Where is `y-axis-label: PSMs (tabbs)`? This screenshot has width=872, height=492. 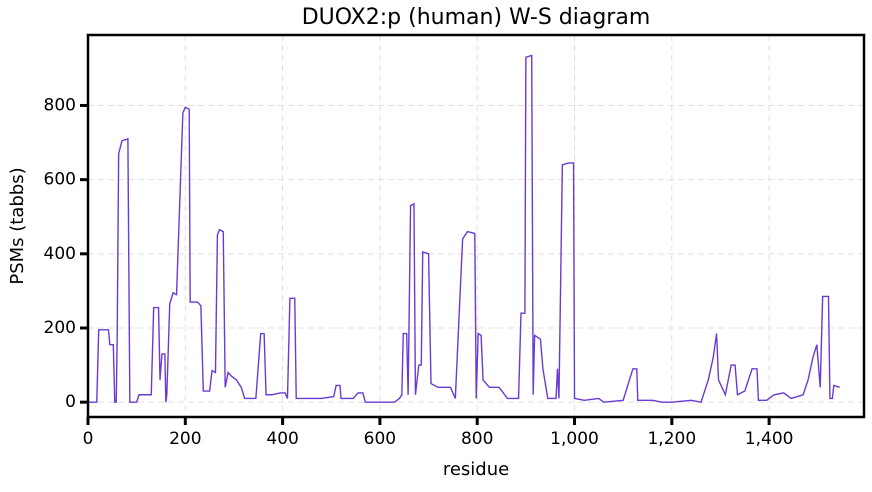
y-axis-label: PSMs (tabbs) is located at coordinates (17, 225).